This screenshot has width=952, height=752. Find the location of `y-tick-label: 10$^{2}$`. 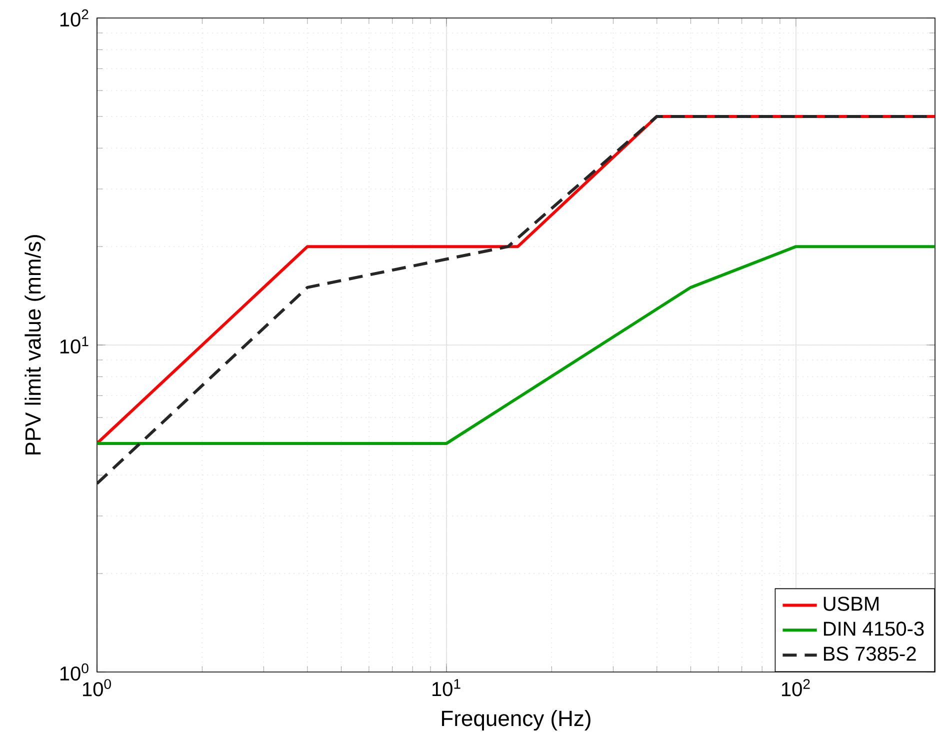

y-tick-label: 10$^{2}$ is located at coordinates (74, 18).